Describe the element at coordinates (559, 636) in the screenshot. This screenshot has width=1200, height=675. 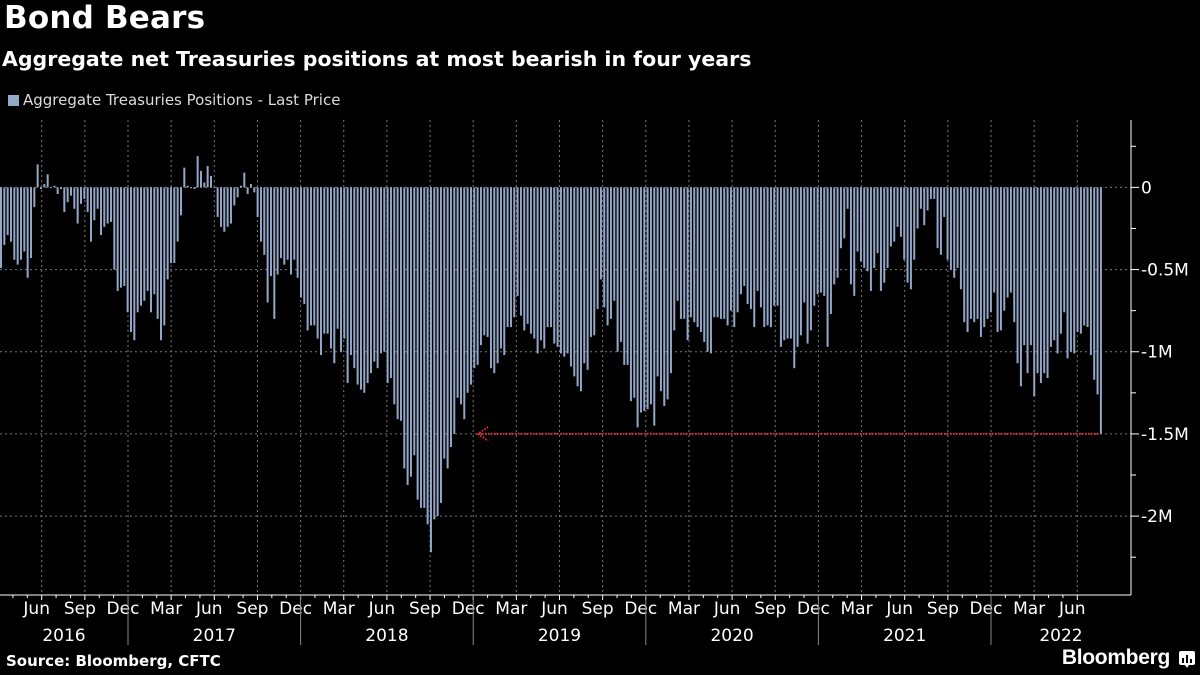
I see `x-year-label: 2019` at that location.